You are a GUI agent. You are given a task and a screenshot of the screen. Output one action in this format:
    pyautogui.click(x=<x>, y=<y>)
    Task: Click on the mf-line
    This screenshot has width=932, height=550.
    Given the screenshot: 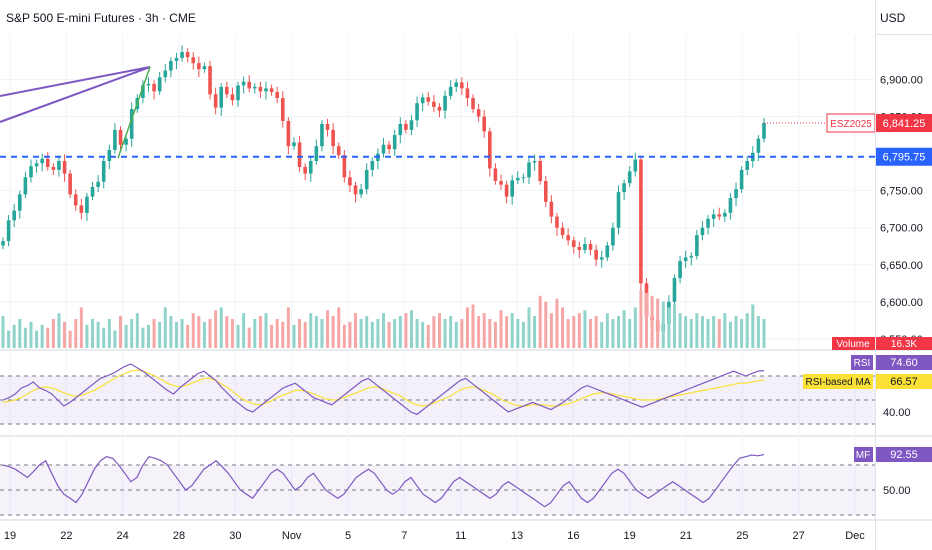 What is the action you would take?
    pyautogui.click(x=383, y=480)
    